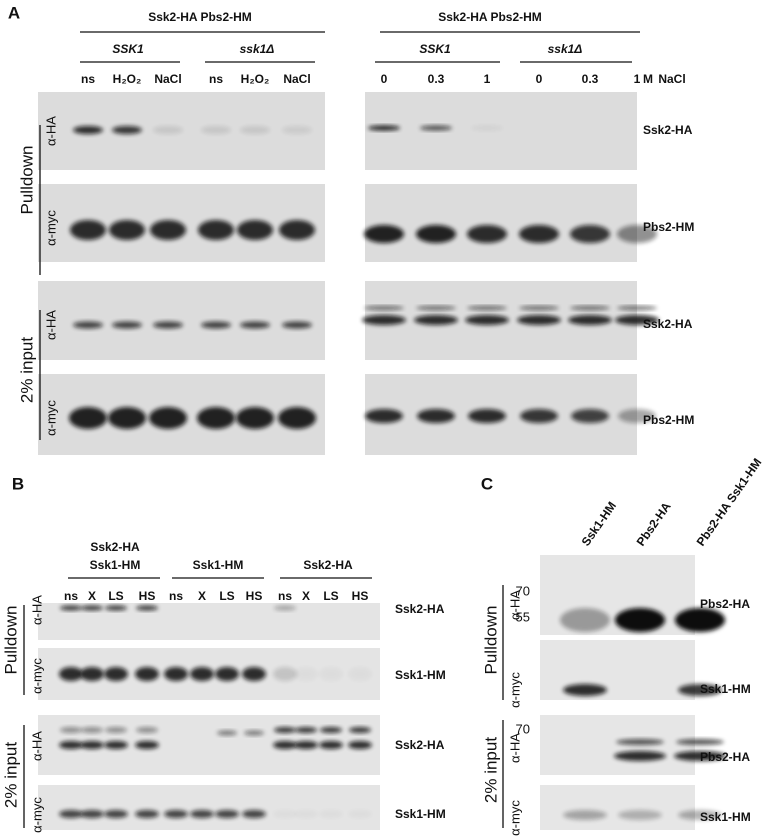  What do you see at coordinates (565, 49) in the screenshot?
I see `genotype: ssk1Δ` at bounding box center [565, 49].